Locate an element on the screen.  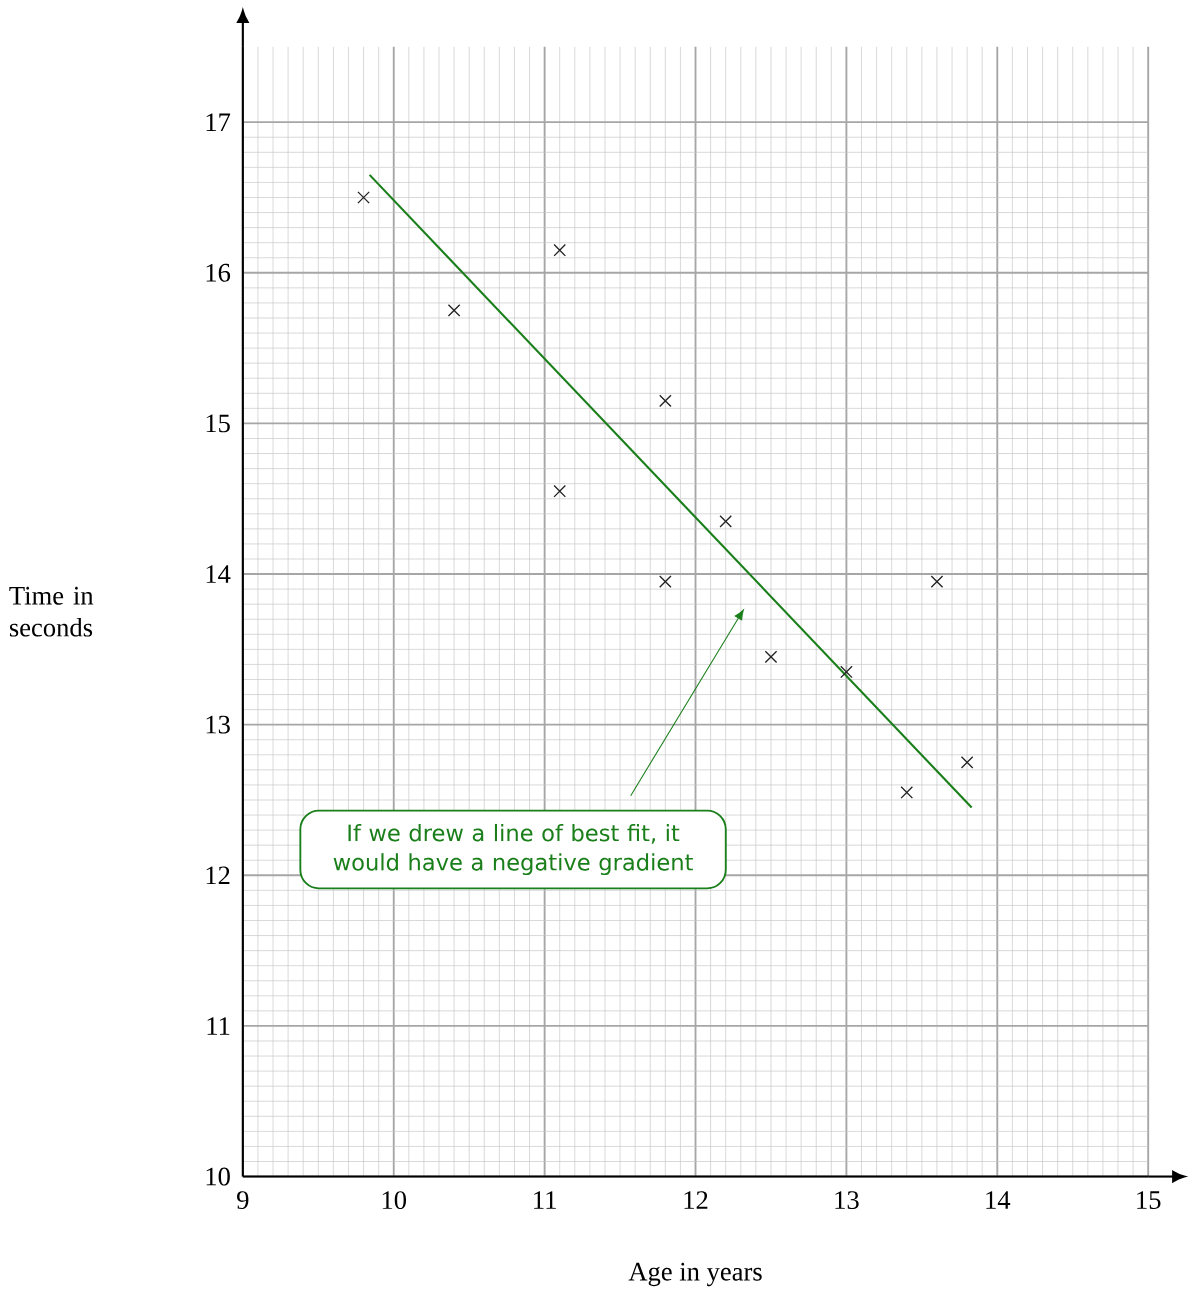
y-tick-label: 16 is located at coordinates (218, 272).